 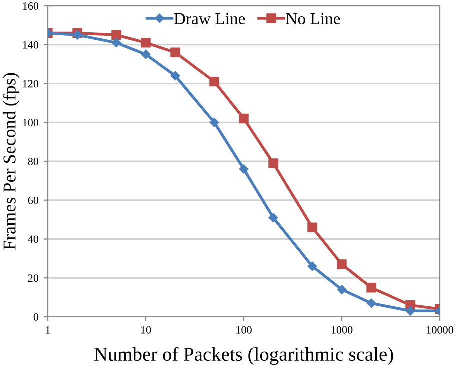 What do you see at coordinates (244, 330) in the screenshot?
I see `x-tick-label: 100` at bounding box center [244, 330].